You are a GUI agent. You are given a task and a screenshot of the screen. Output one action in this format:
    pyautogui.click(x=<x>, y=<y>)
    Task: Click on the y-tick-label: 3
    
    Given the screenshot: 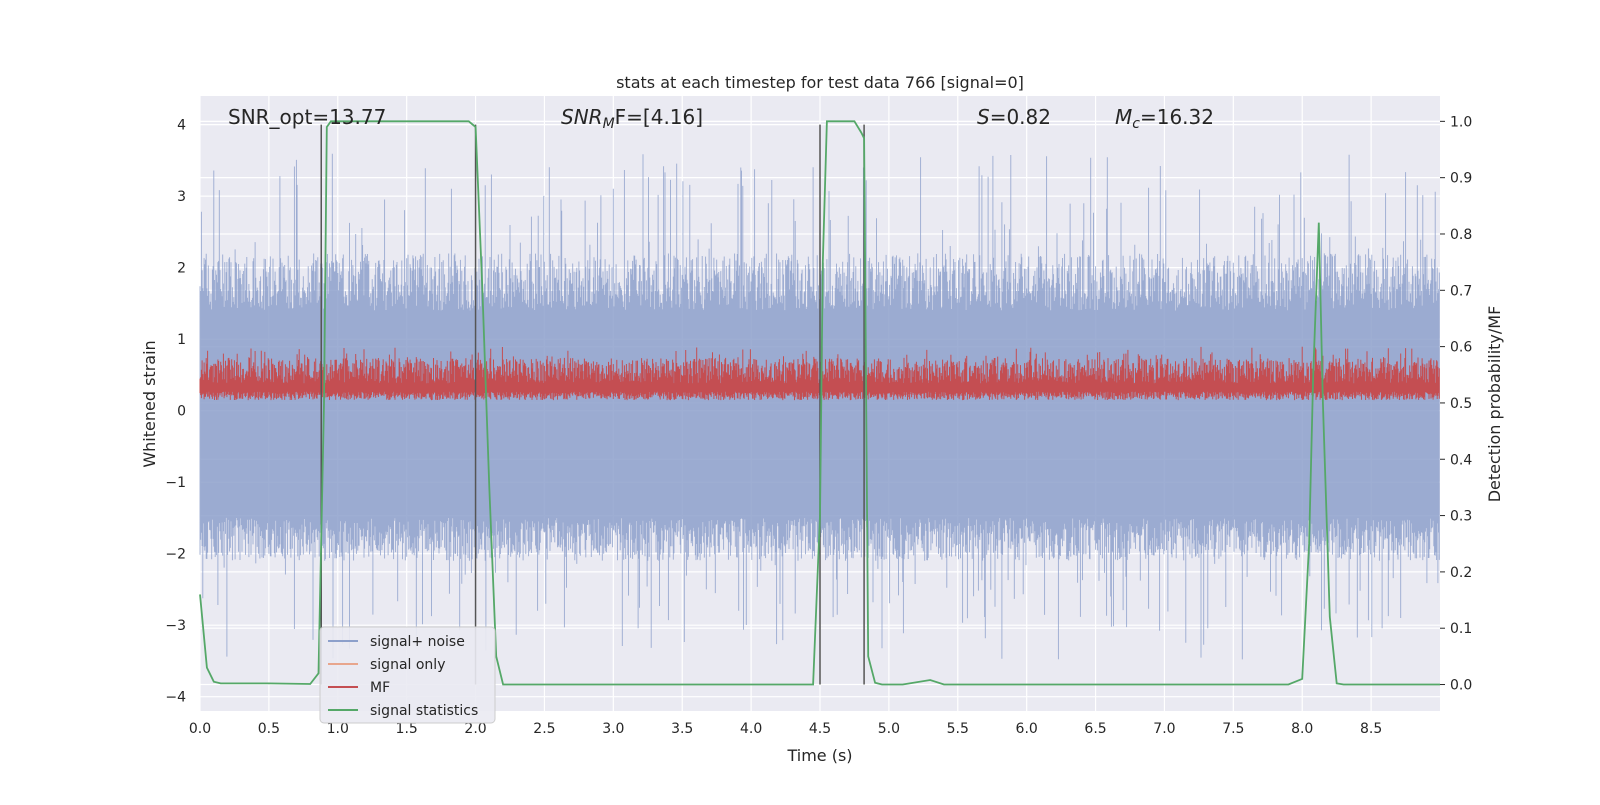 What is the action you would take?
    pyautogui.click(x=181, y=197)
    